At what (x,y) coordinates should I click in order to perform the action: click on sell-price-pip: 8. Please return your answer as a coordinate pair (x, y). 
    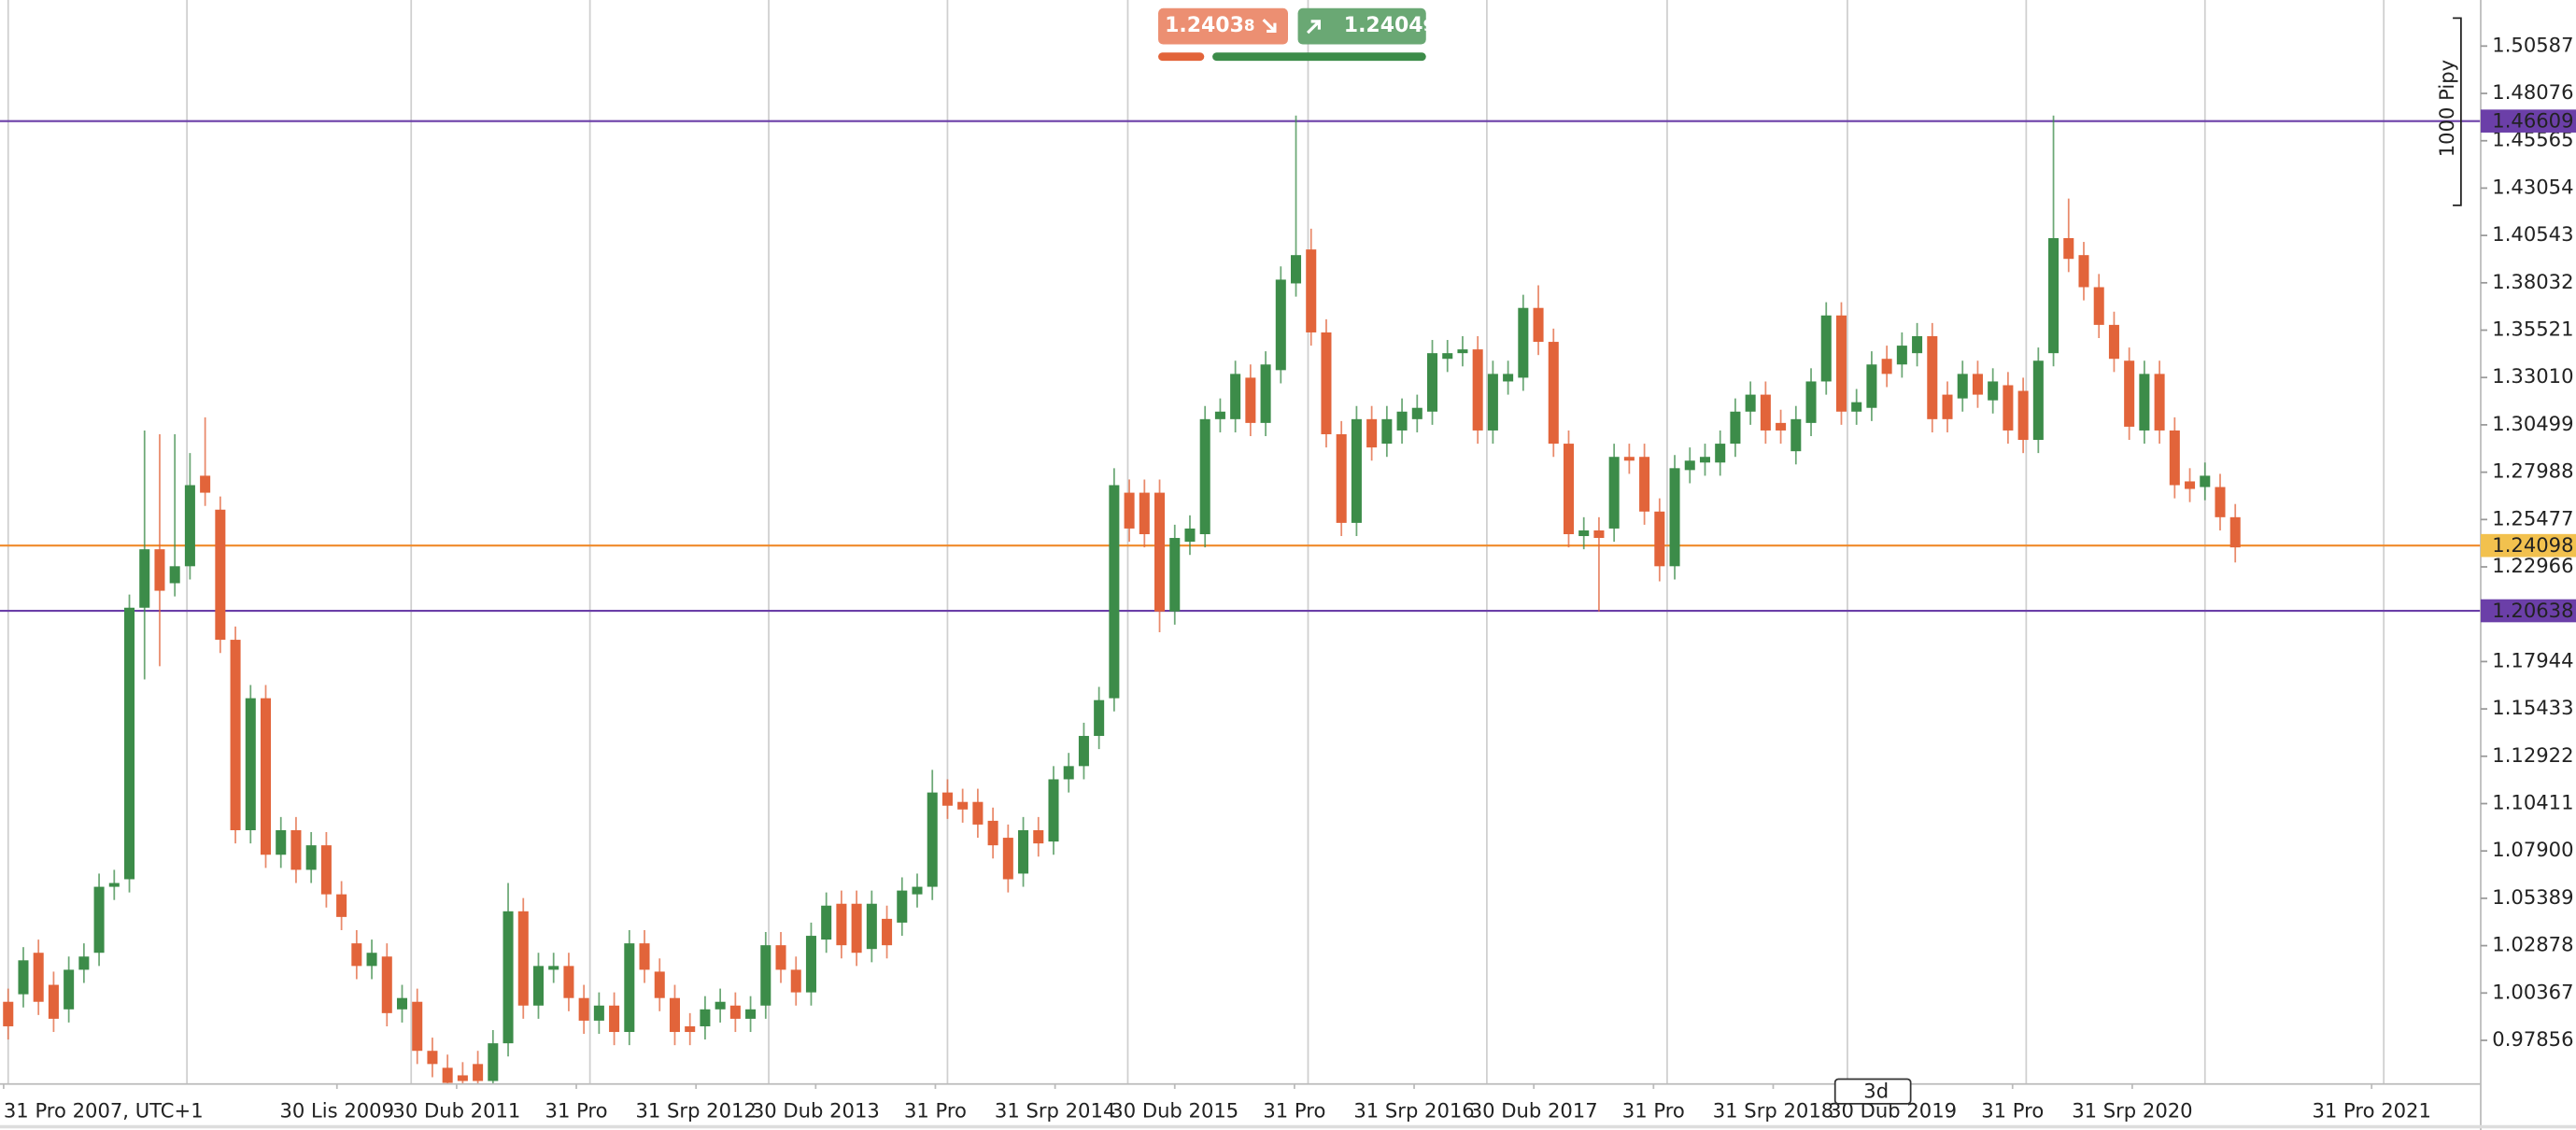
    Looking at the image, I should click on (1249, 25).